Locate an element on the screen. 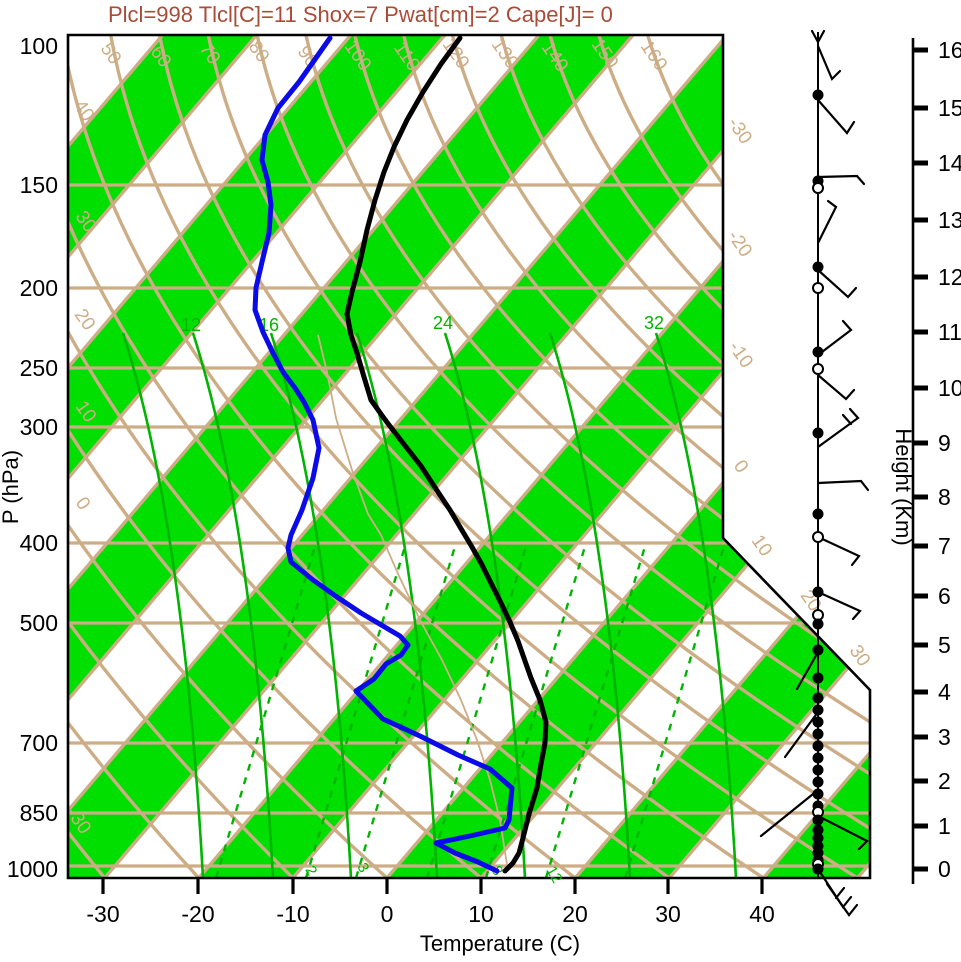 Image resolution: width=961 pixels, height=962 pixels. temperature-tick-label: 40 is located at coordinates (762, 914).